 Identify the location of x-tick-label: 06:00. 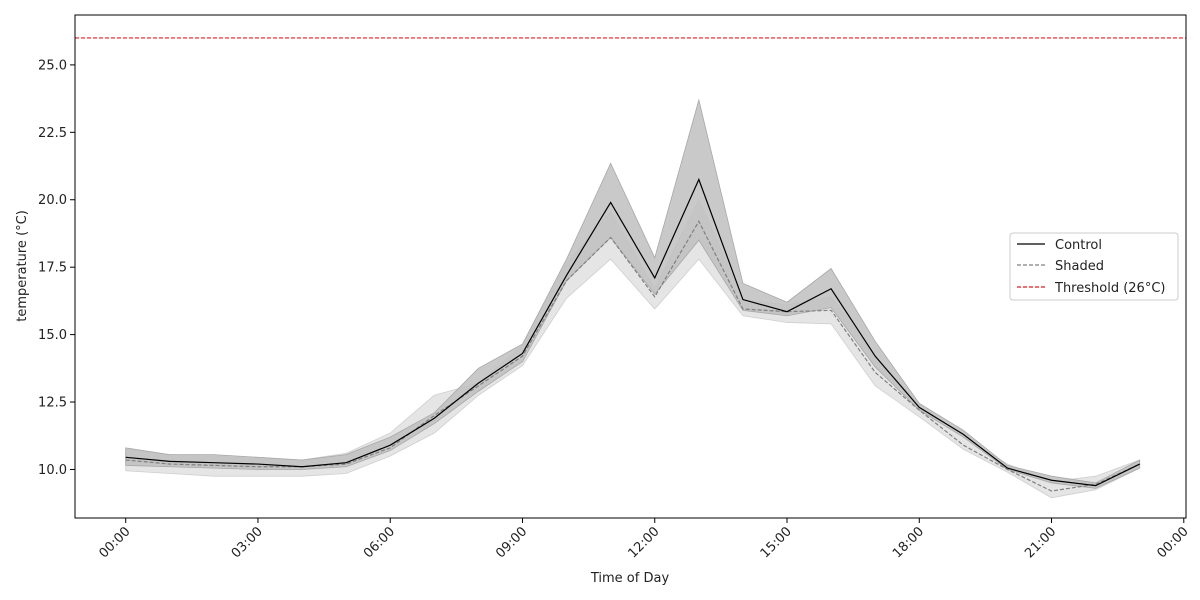
(379, 542).